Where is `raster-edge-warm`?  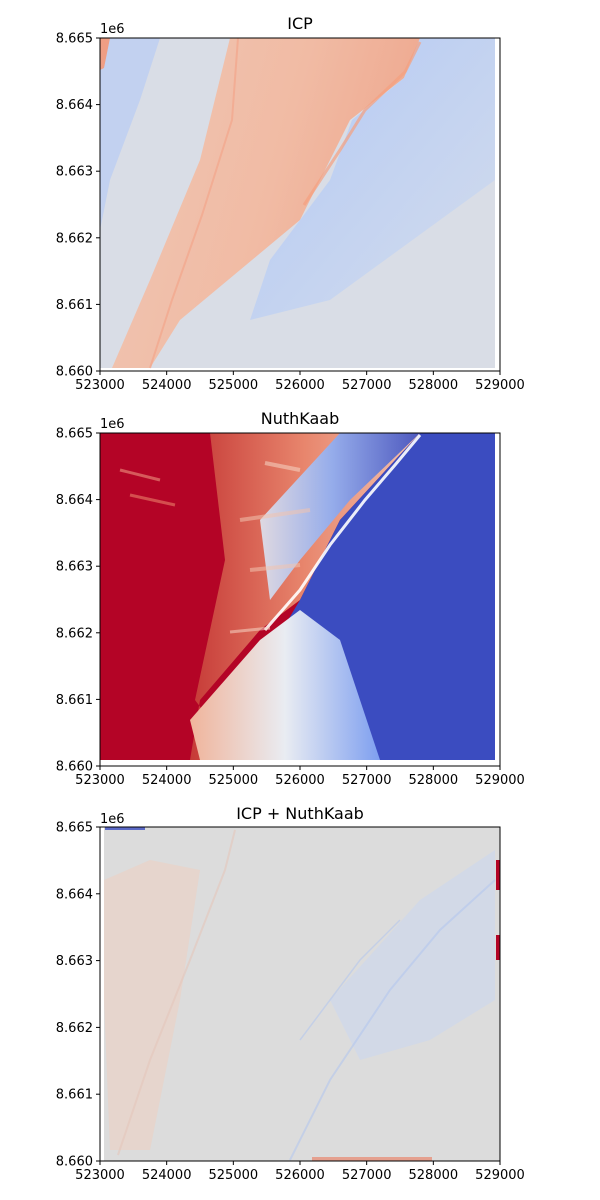
raster-edge-warm is located at coordinates (372, 1159).